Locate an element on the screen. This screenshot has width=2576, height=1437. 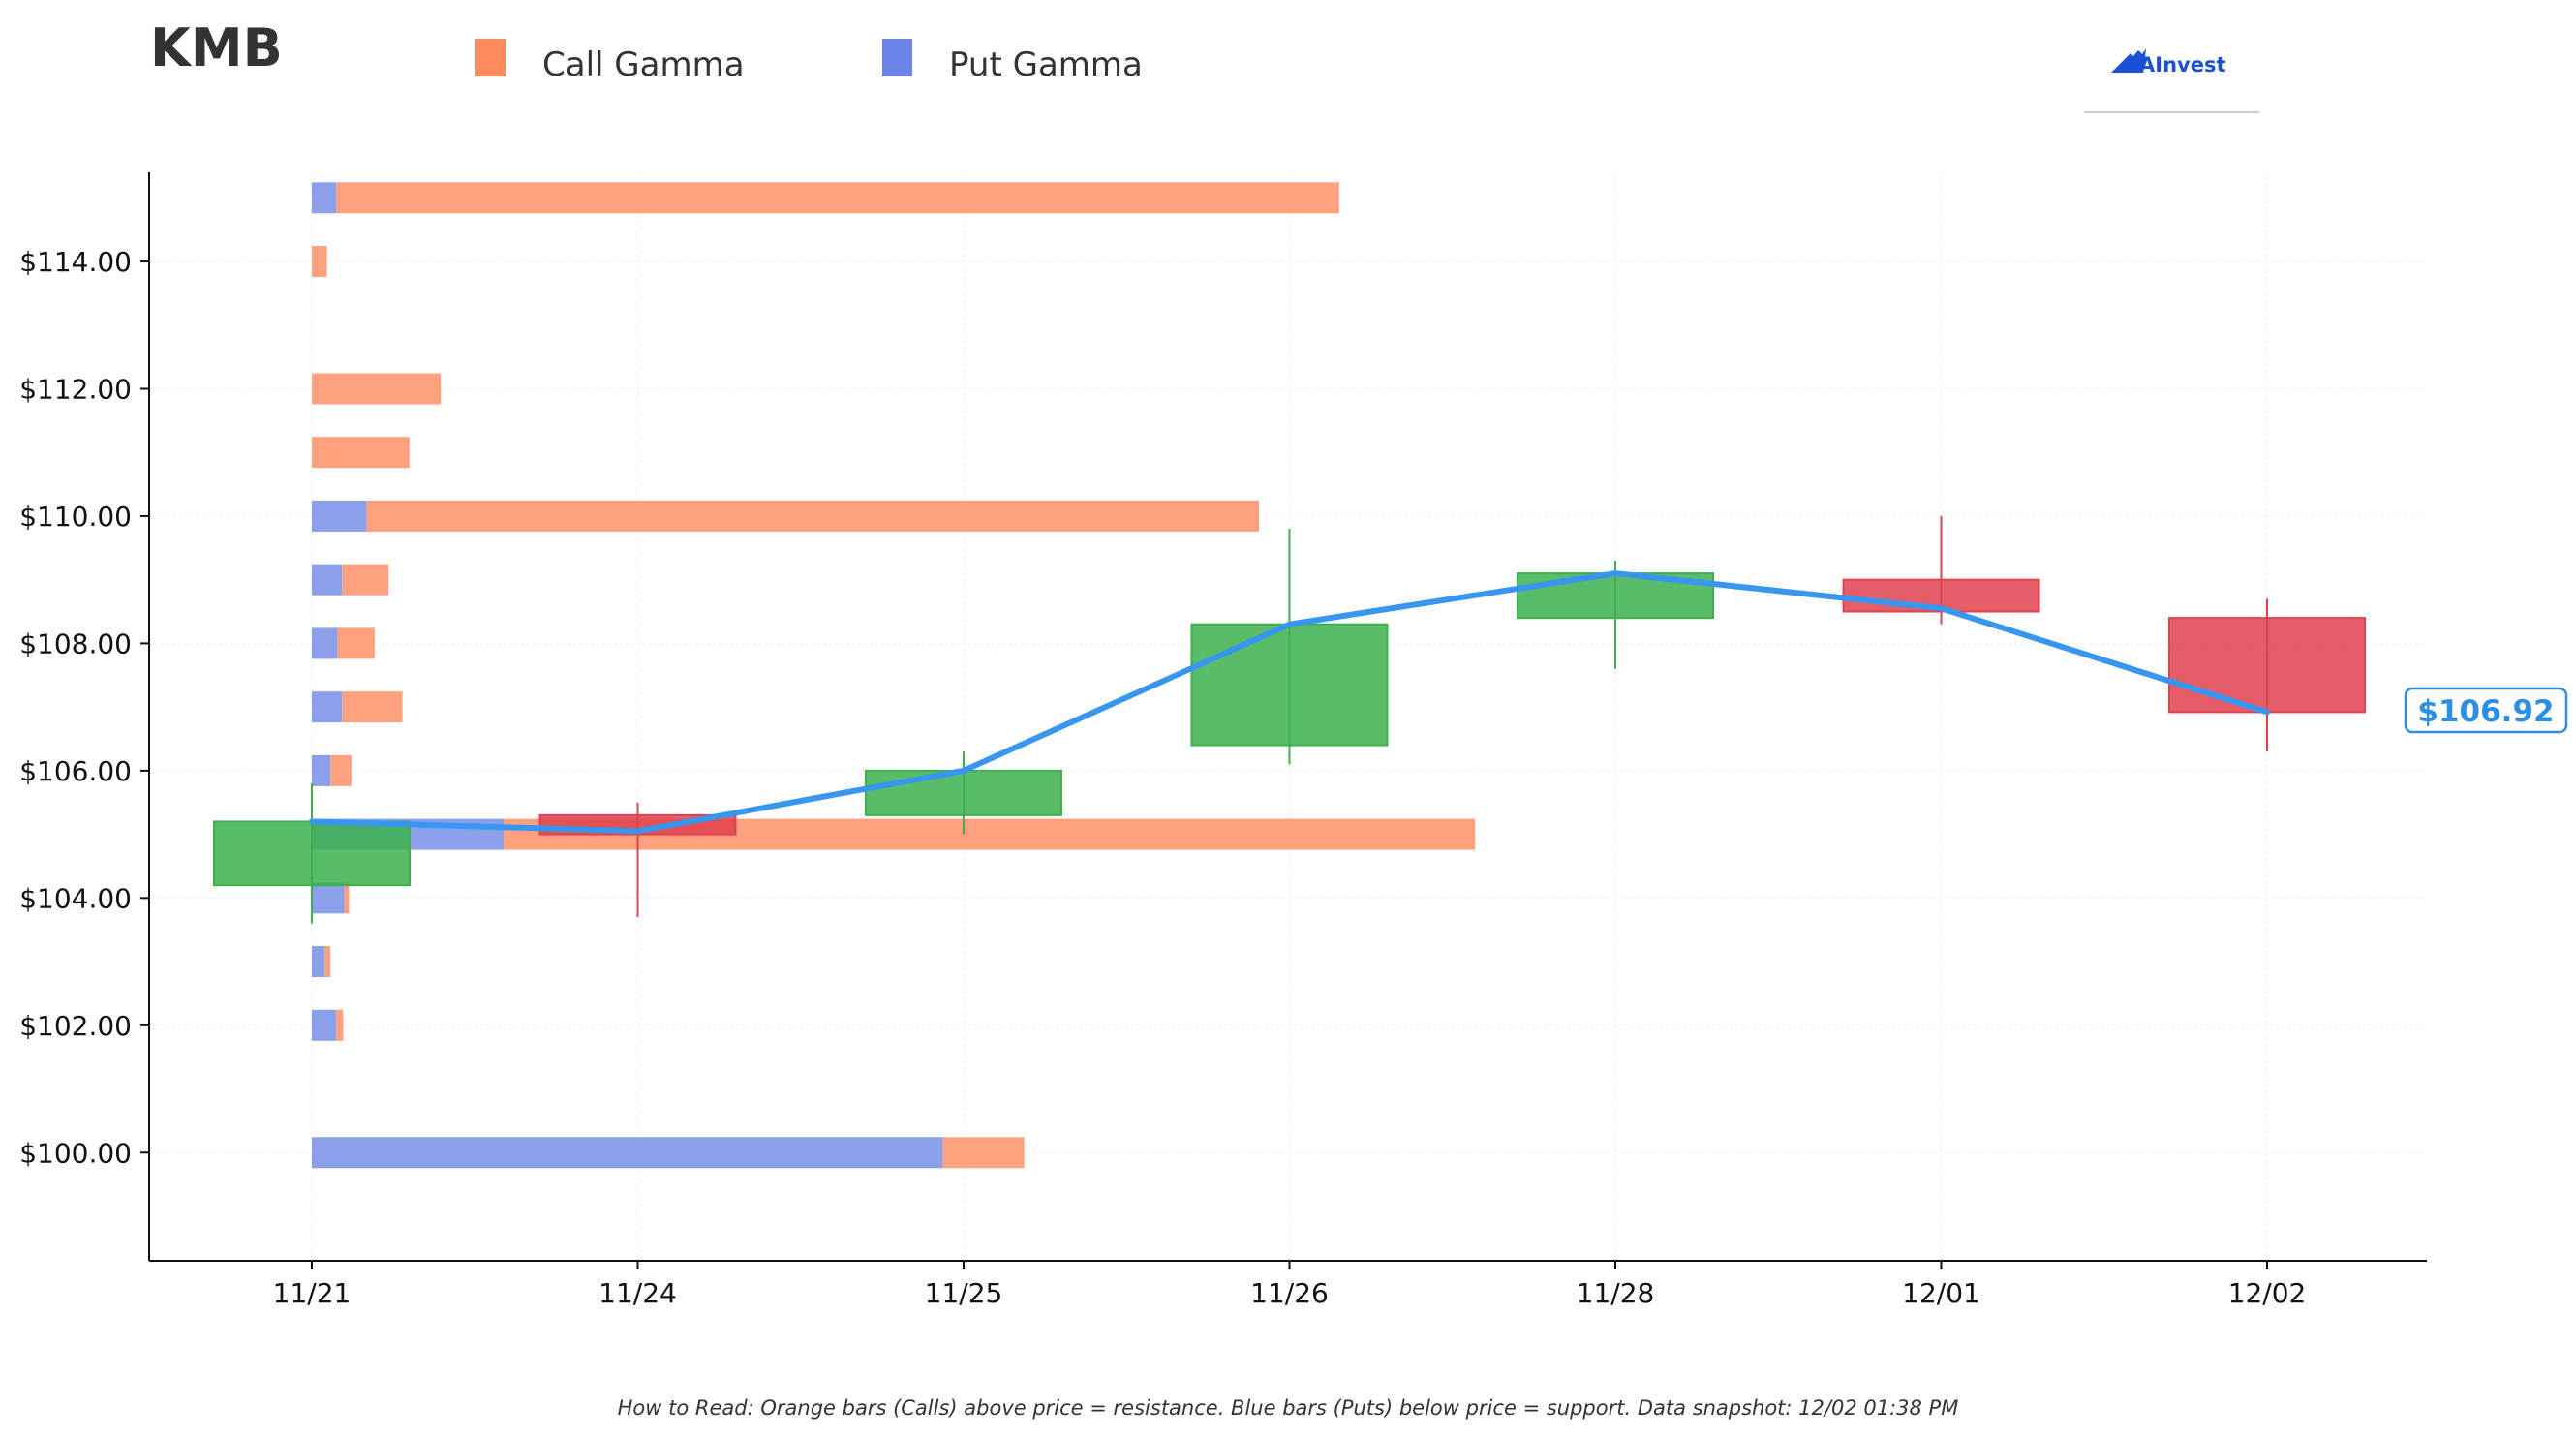
x-tick-label: 11/24 is located at coordinates (637, 1293).